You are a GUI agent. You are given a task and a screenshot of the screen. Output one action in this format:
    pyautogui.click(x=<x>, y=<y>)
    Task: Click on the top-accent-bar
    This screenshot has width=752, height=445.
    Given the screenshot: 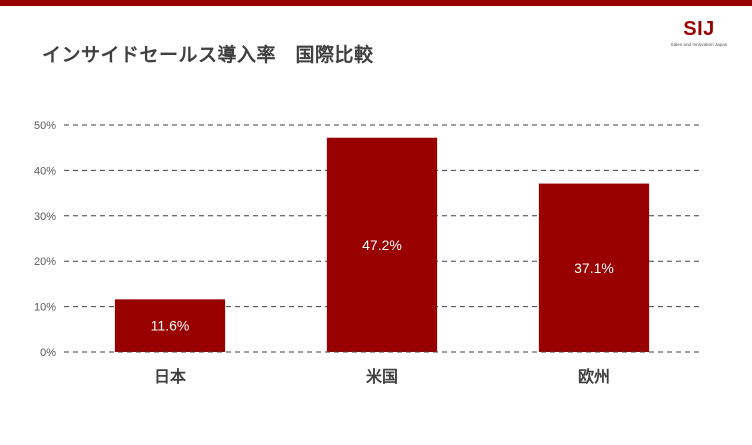 What is the action you would take?
    pyautogui.click(x=376, y=3)
    